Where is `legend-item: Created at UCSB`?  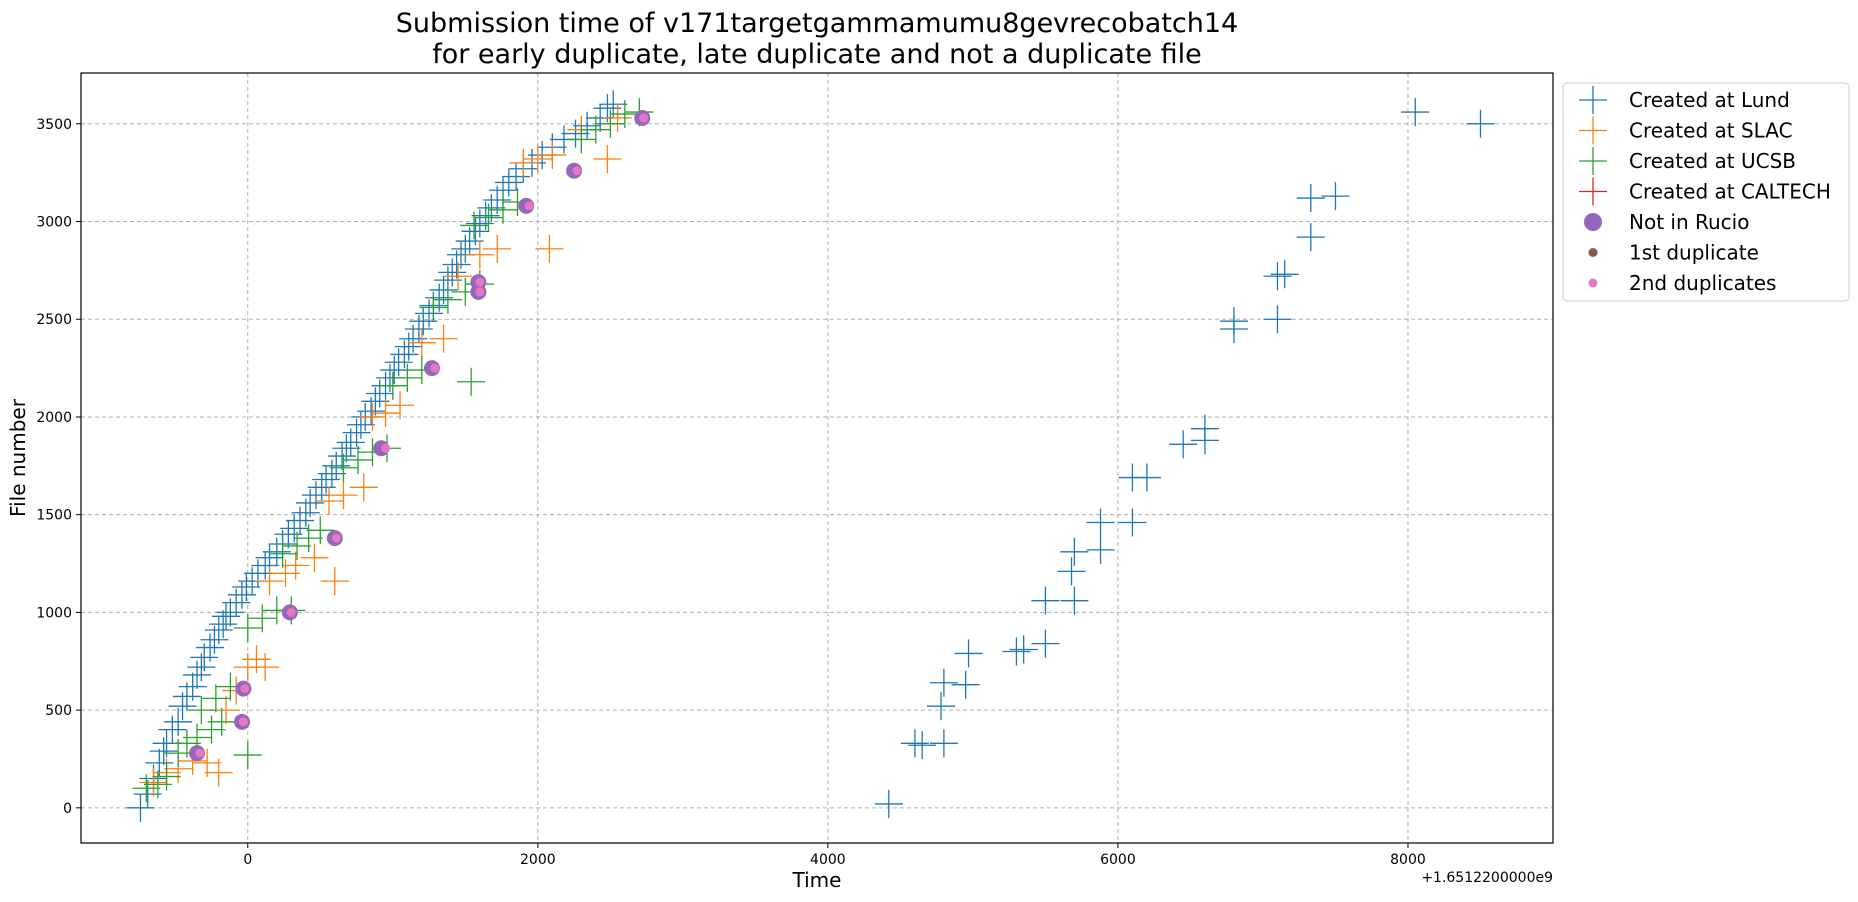
legend-item: Created at UCSB is located at coordinates (1687, 161).